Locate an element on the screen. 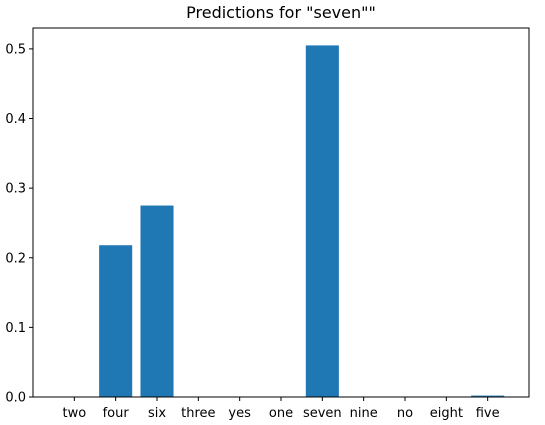  bar-four is located at coordinates (116, 321).